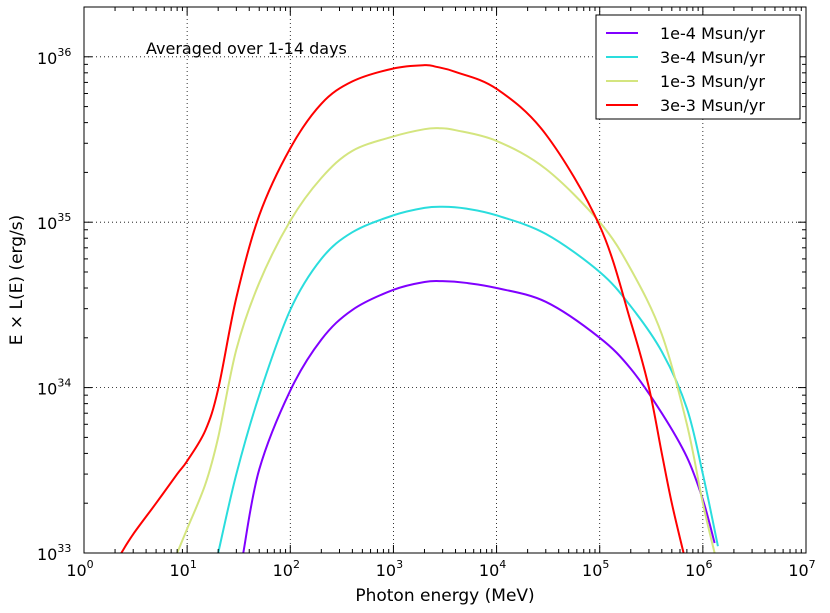 The height and width of the screenshot is (613, 830). What do you see at coordinates (389, 569) in the screenshot?
I see `x-tick-label: 10³` at bounding box center [389, 569].